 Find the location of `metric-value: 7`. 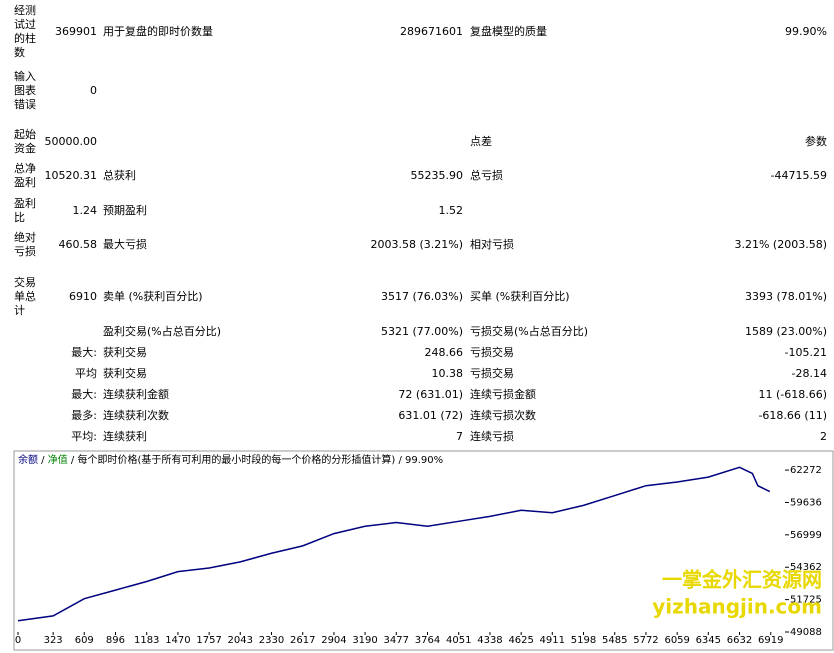

metric-value: 7 is located at coordinates (459, 436).